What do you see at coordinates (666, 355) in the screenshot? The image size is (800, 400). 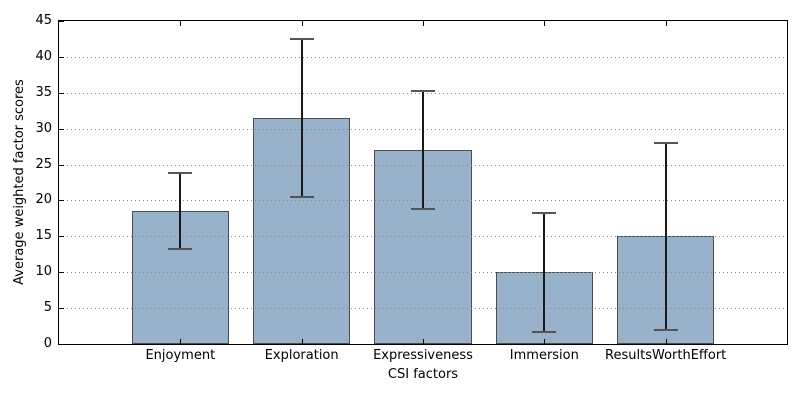 I see `x-tick-label: ResultsWorthEffort` at bounding box center [666, 355].